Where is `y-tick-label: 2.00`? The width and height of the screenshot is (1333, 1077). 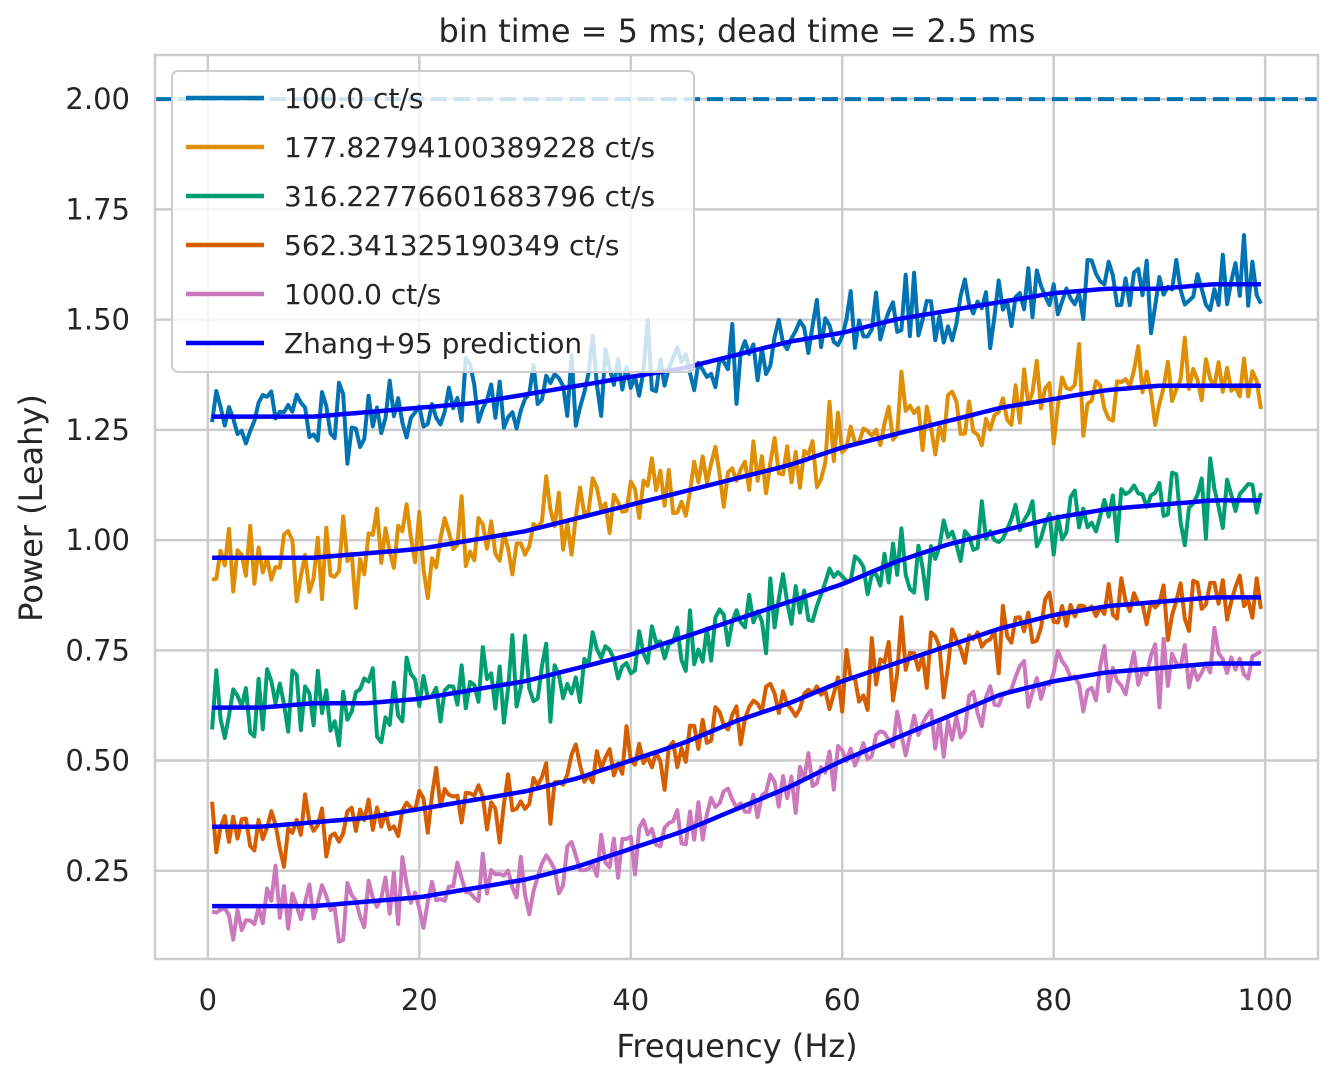
y-tick-label: 2.00 is located at coordinates (97, 99).